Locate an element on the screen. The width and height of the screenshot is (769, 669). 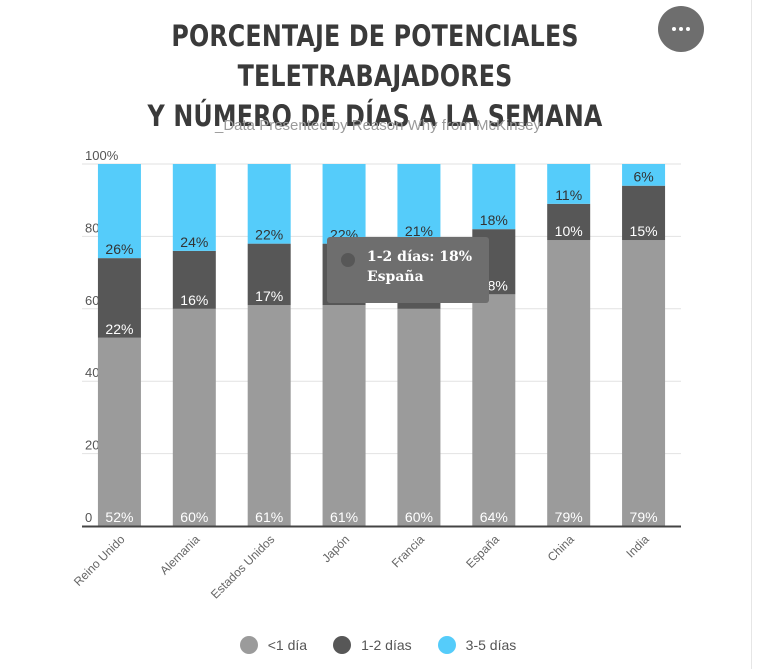
y-tick-label: 100% is located at coordinates (102, 155).